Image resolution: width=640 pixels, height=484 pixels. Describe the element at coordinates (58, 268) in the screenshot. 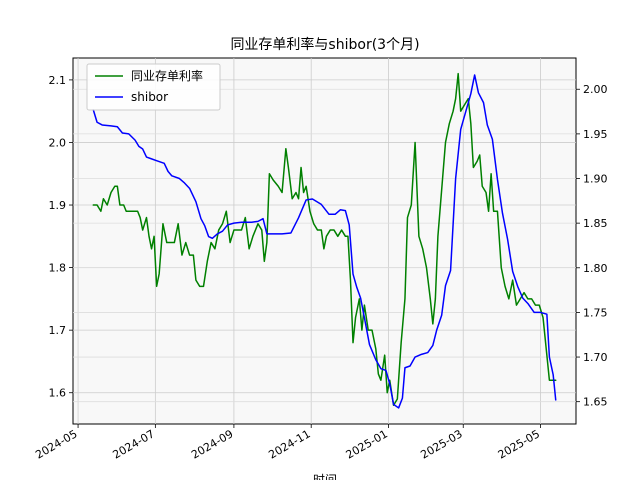

I see `y-tick-label-left: 1.8` at that location.